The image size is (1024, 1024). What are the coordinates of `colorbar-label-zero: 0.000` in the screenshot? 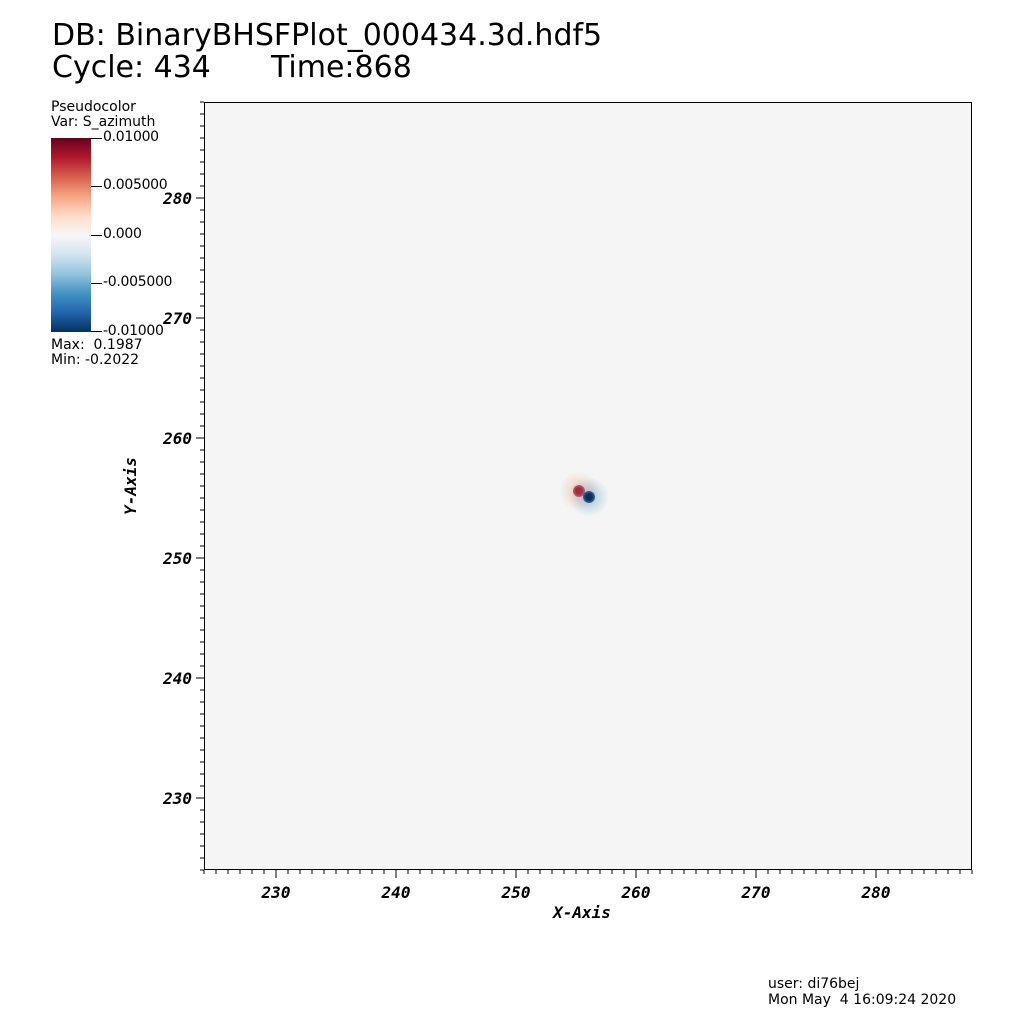 It's located at (122, 234).